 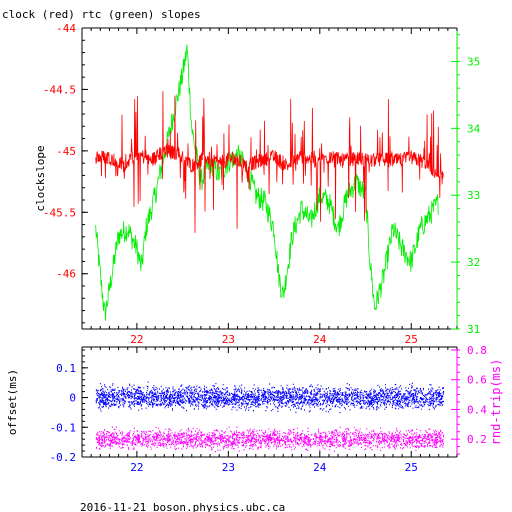 What do you see at coordinates (59, 89) in the screenshot?
I see `y-tick-label: -44.5` at bounding box center [59, 89].